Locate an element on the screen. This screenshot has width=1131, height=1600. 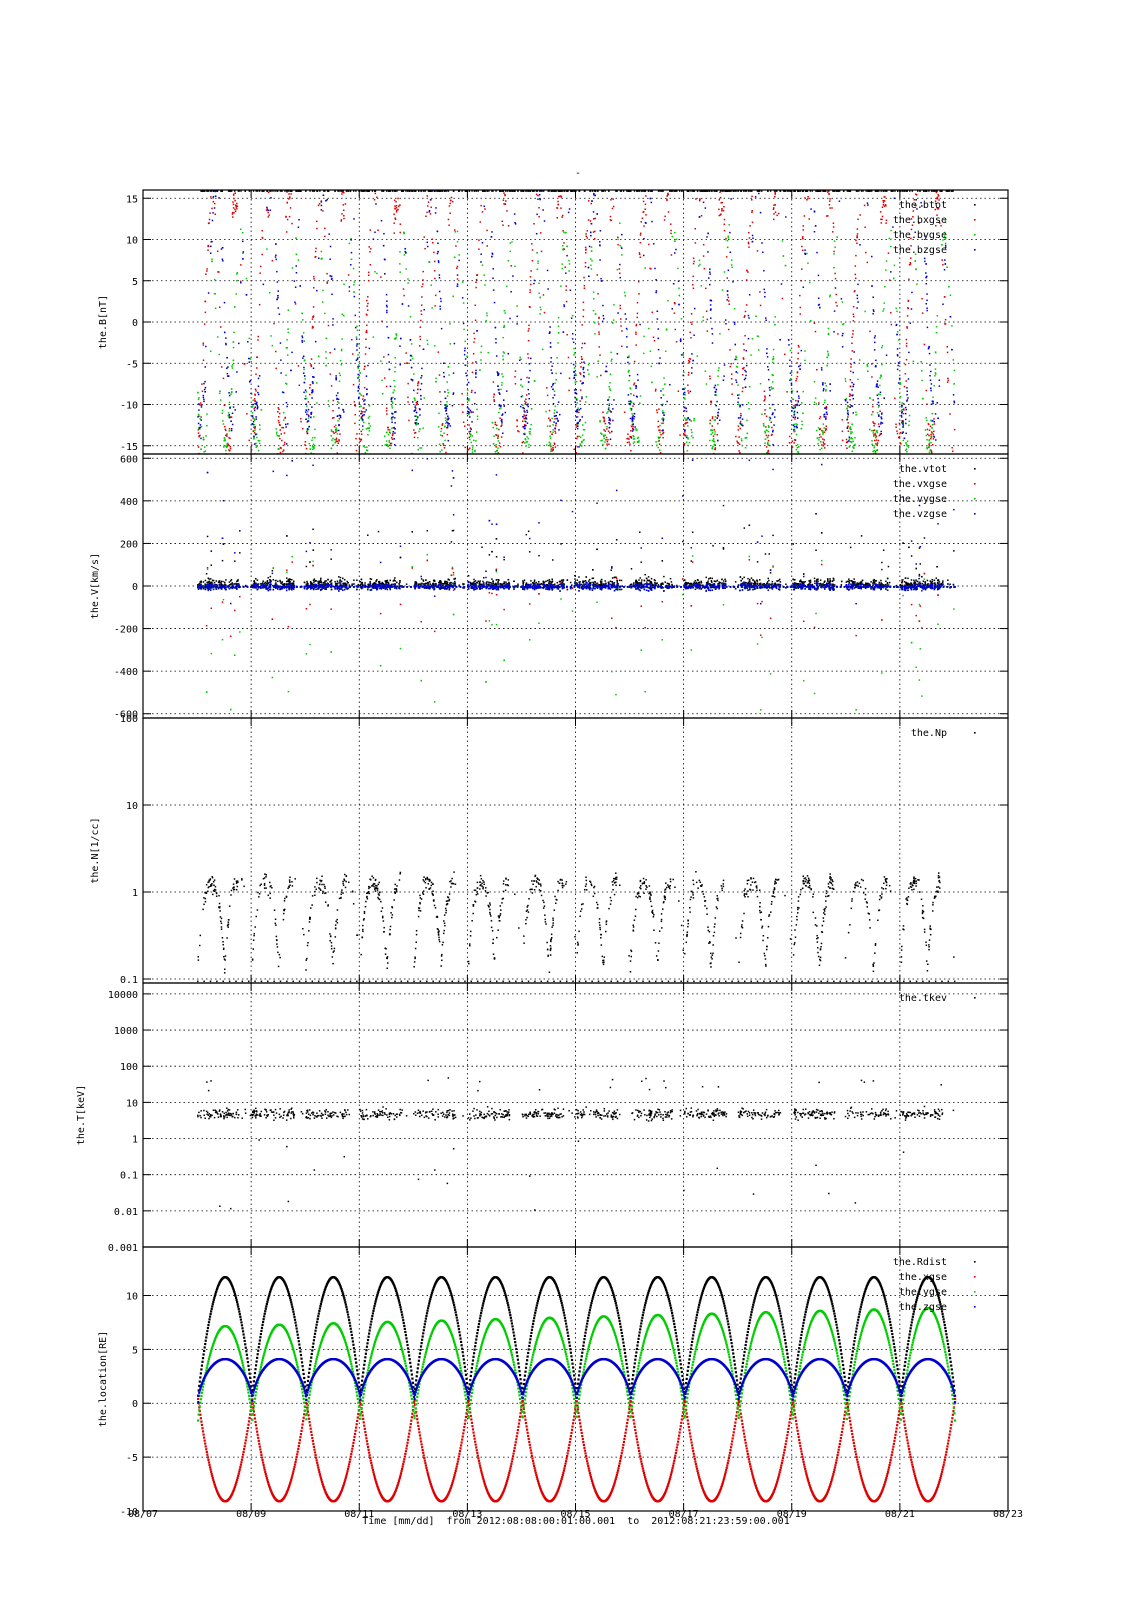
legend-entry: the.Rdist is located at coordinates (920, 1262).